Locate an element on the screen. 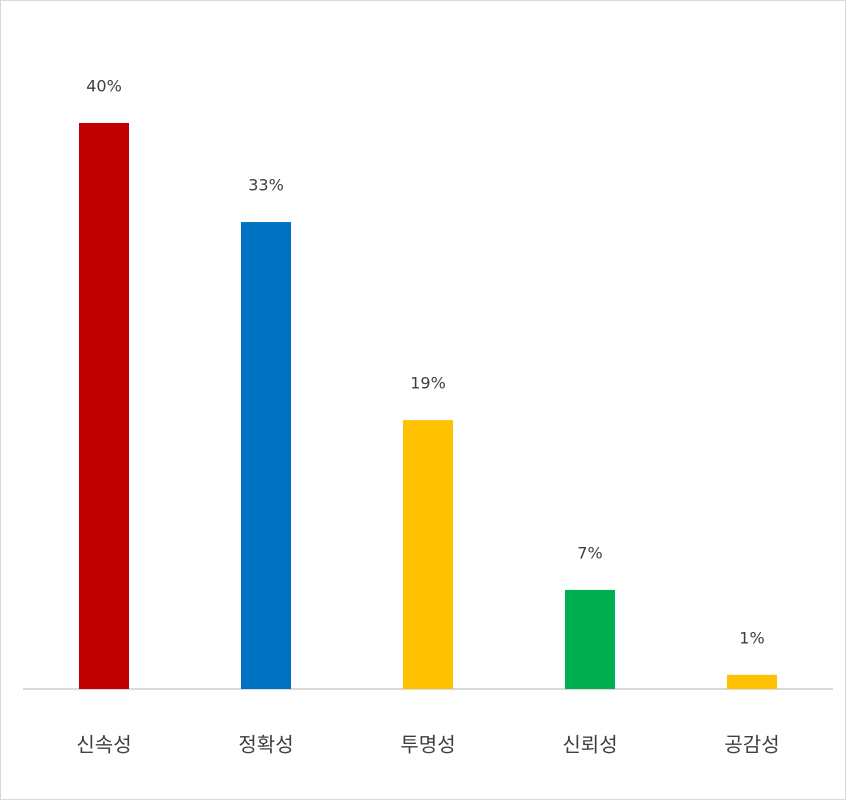 The image size is (846, 800). value-label: 19% is located at coordinates (428, 383).